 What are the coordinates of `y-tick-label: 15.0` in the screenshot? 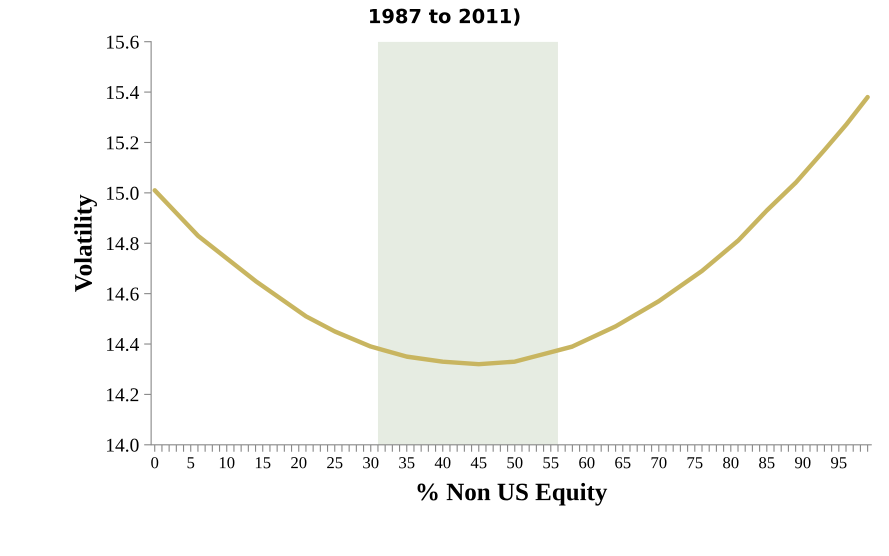 It's located at (123, 193).